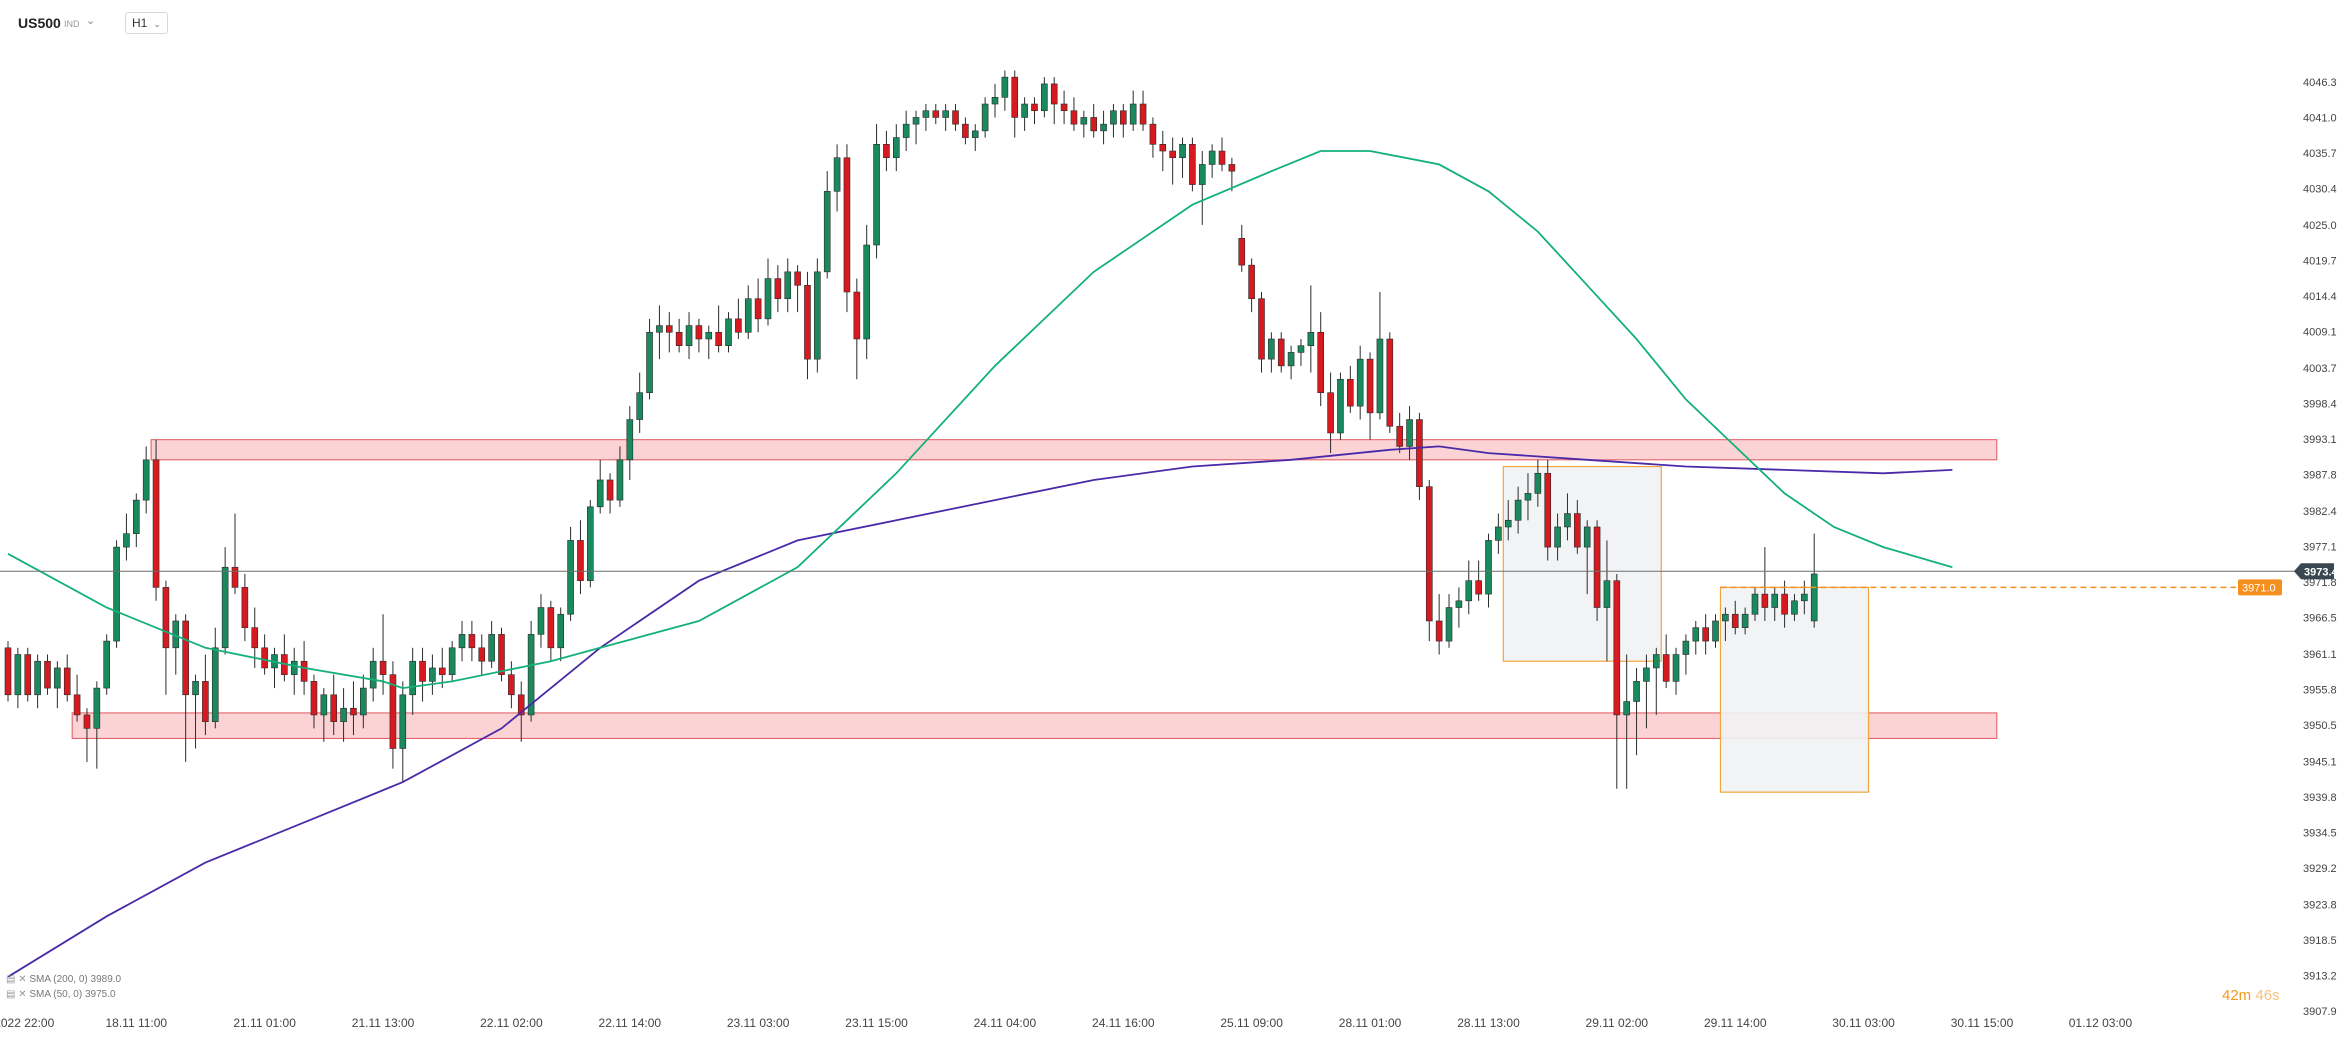 The height and width of the screenshot is (1039, 2346). What do you see at coordinates (39, 23) in the screenshot?
I see `symbol-name: US500` at bounding box center [39, 23].